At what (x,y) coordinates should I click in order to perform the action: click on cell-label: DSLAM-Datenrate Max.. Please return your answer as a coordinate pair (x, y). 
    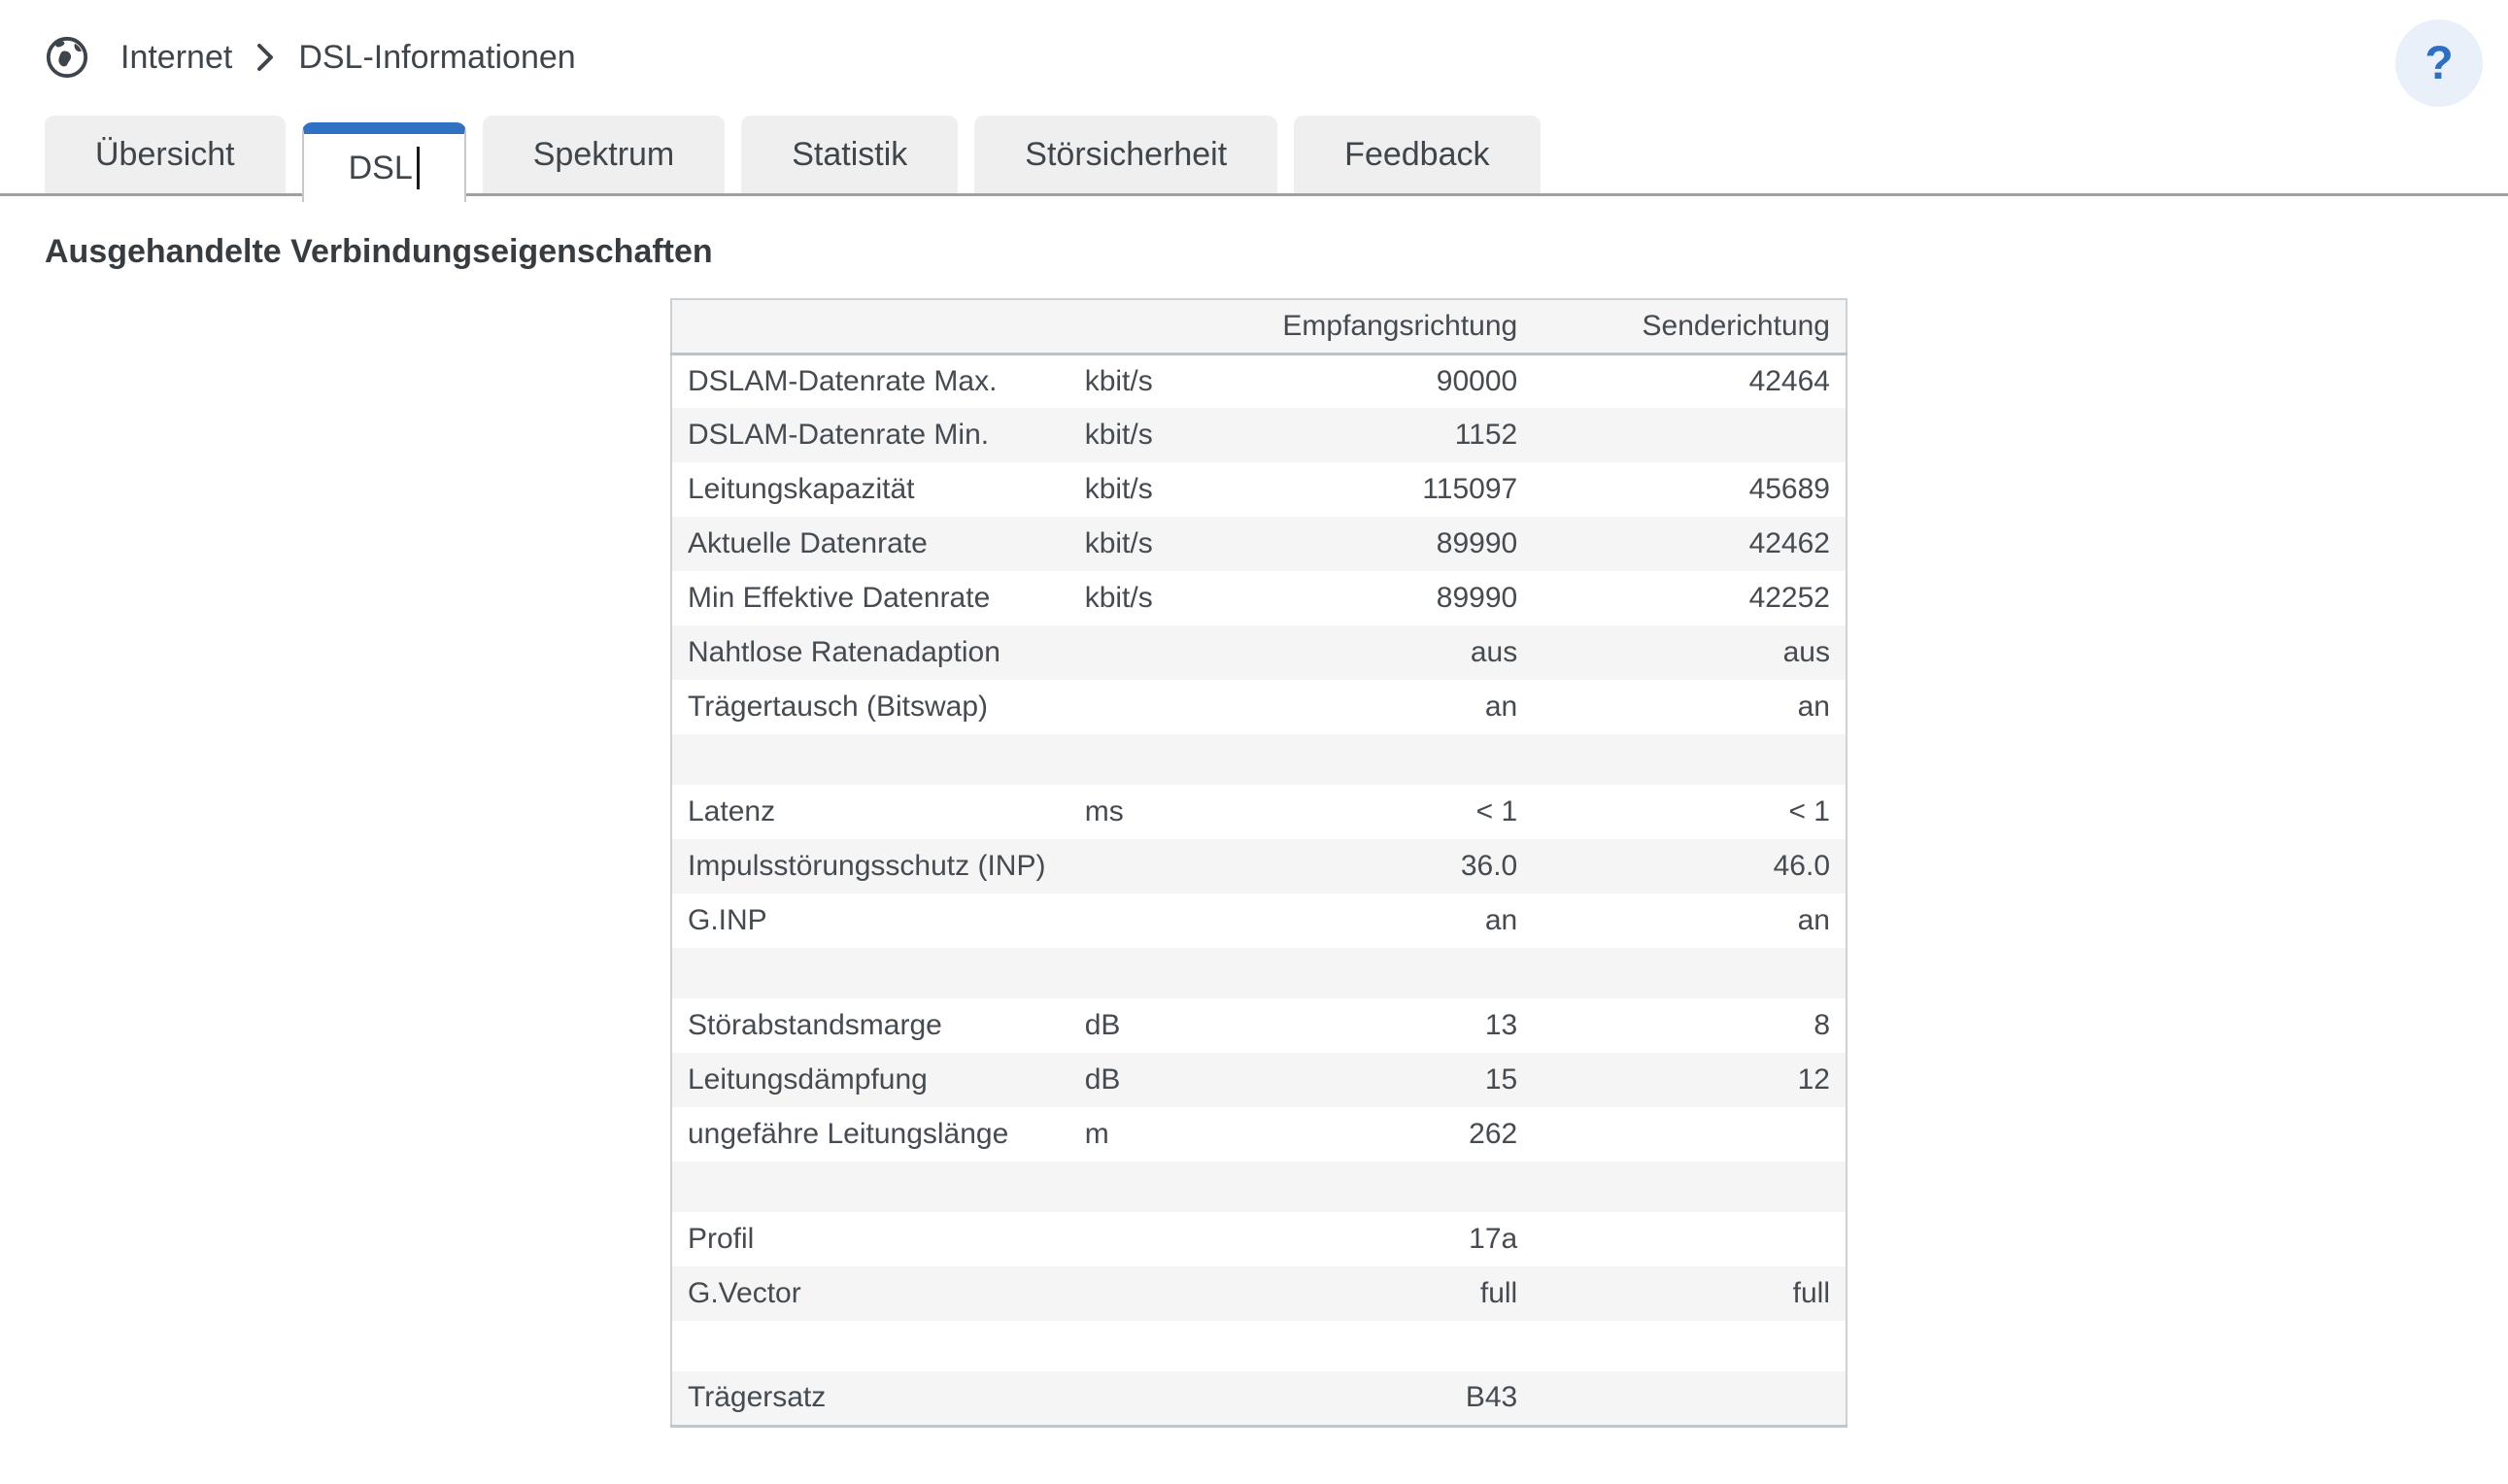
    Looking at the image, I should click on (843, 380).